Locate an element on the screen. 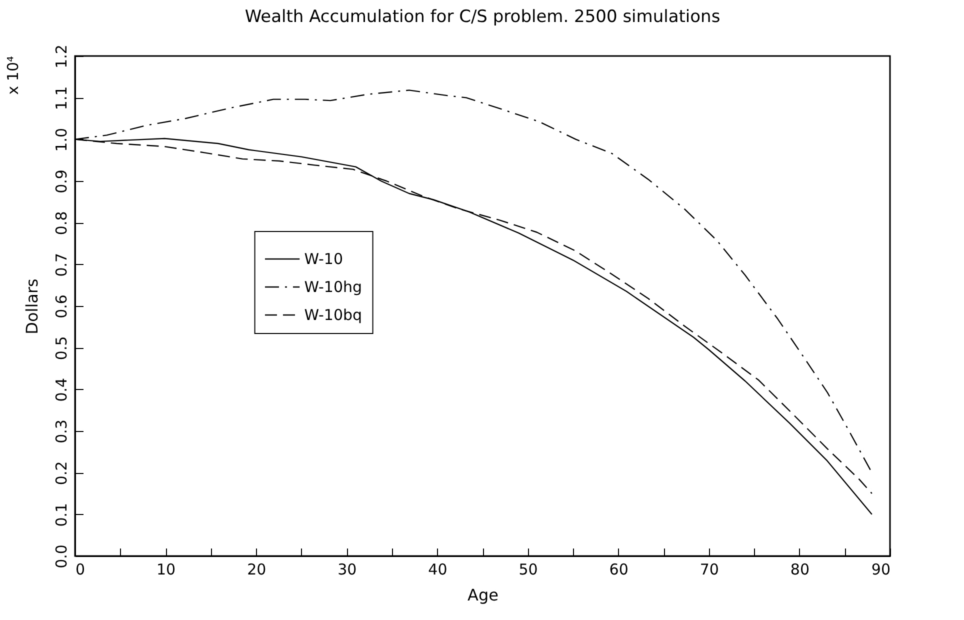 This screenshot has width=964, height=620. y-tick-label: 0.1 is located at coordinates (61, 514).